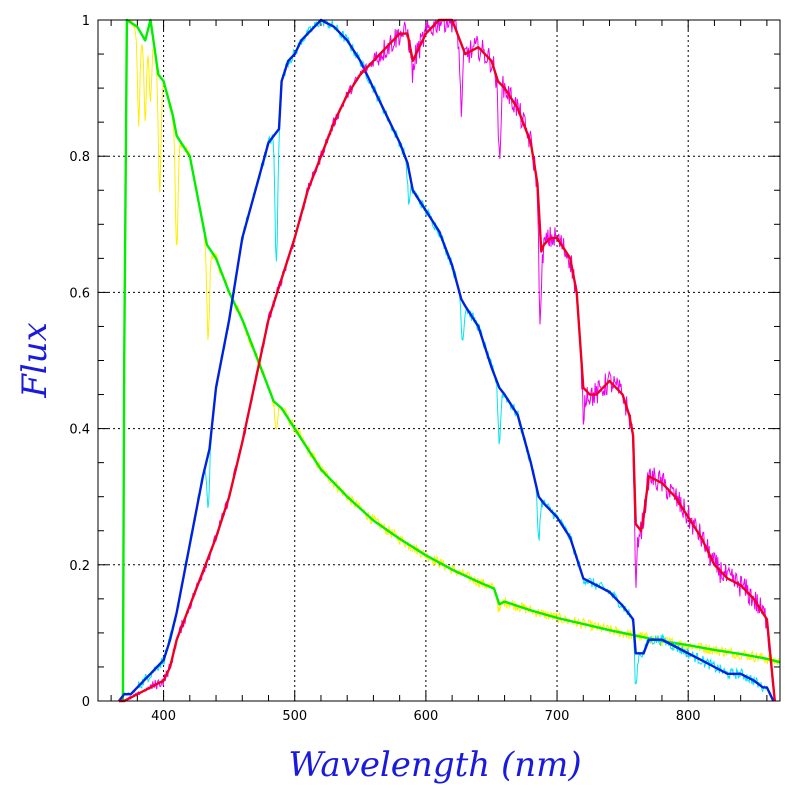  Describe the element at coordinates (79, 566) in the screenshot. I see `y-tick-label: 0.2` at that location.